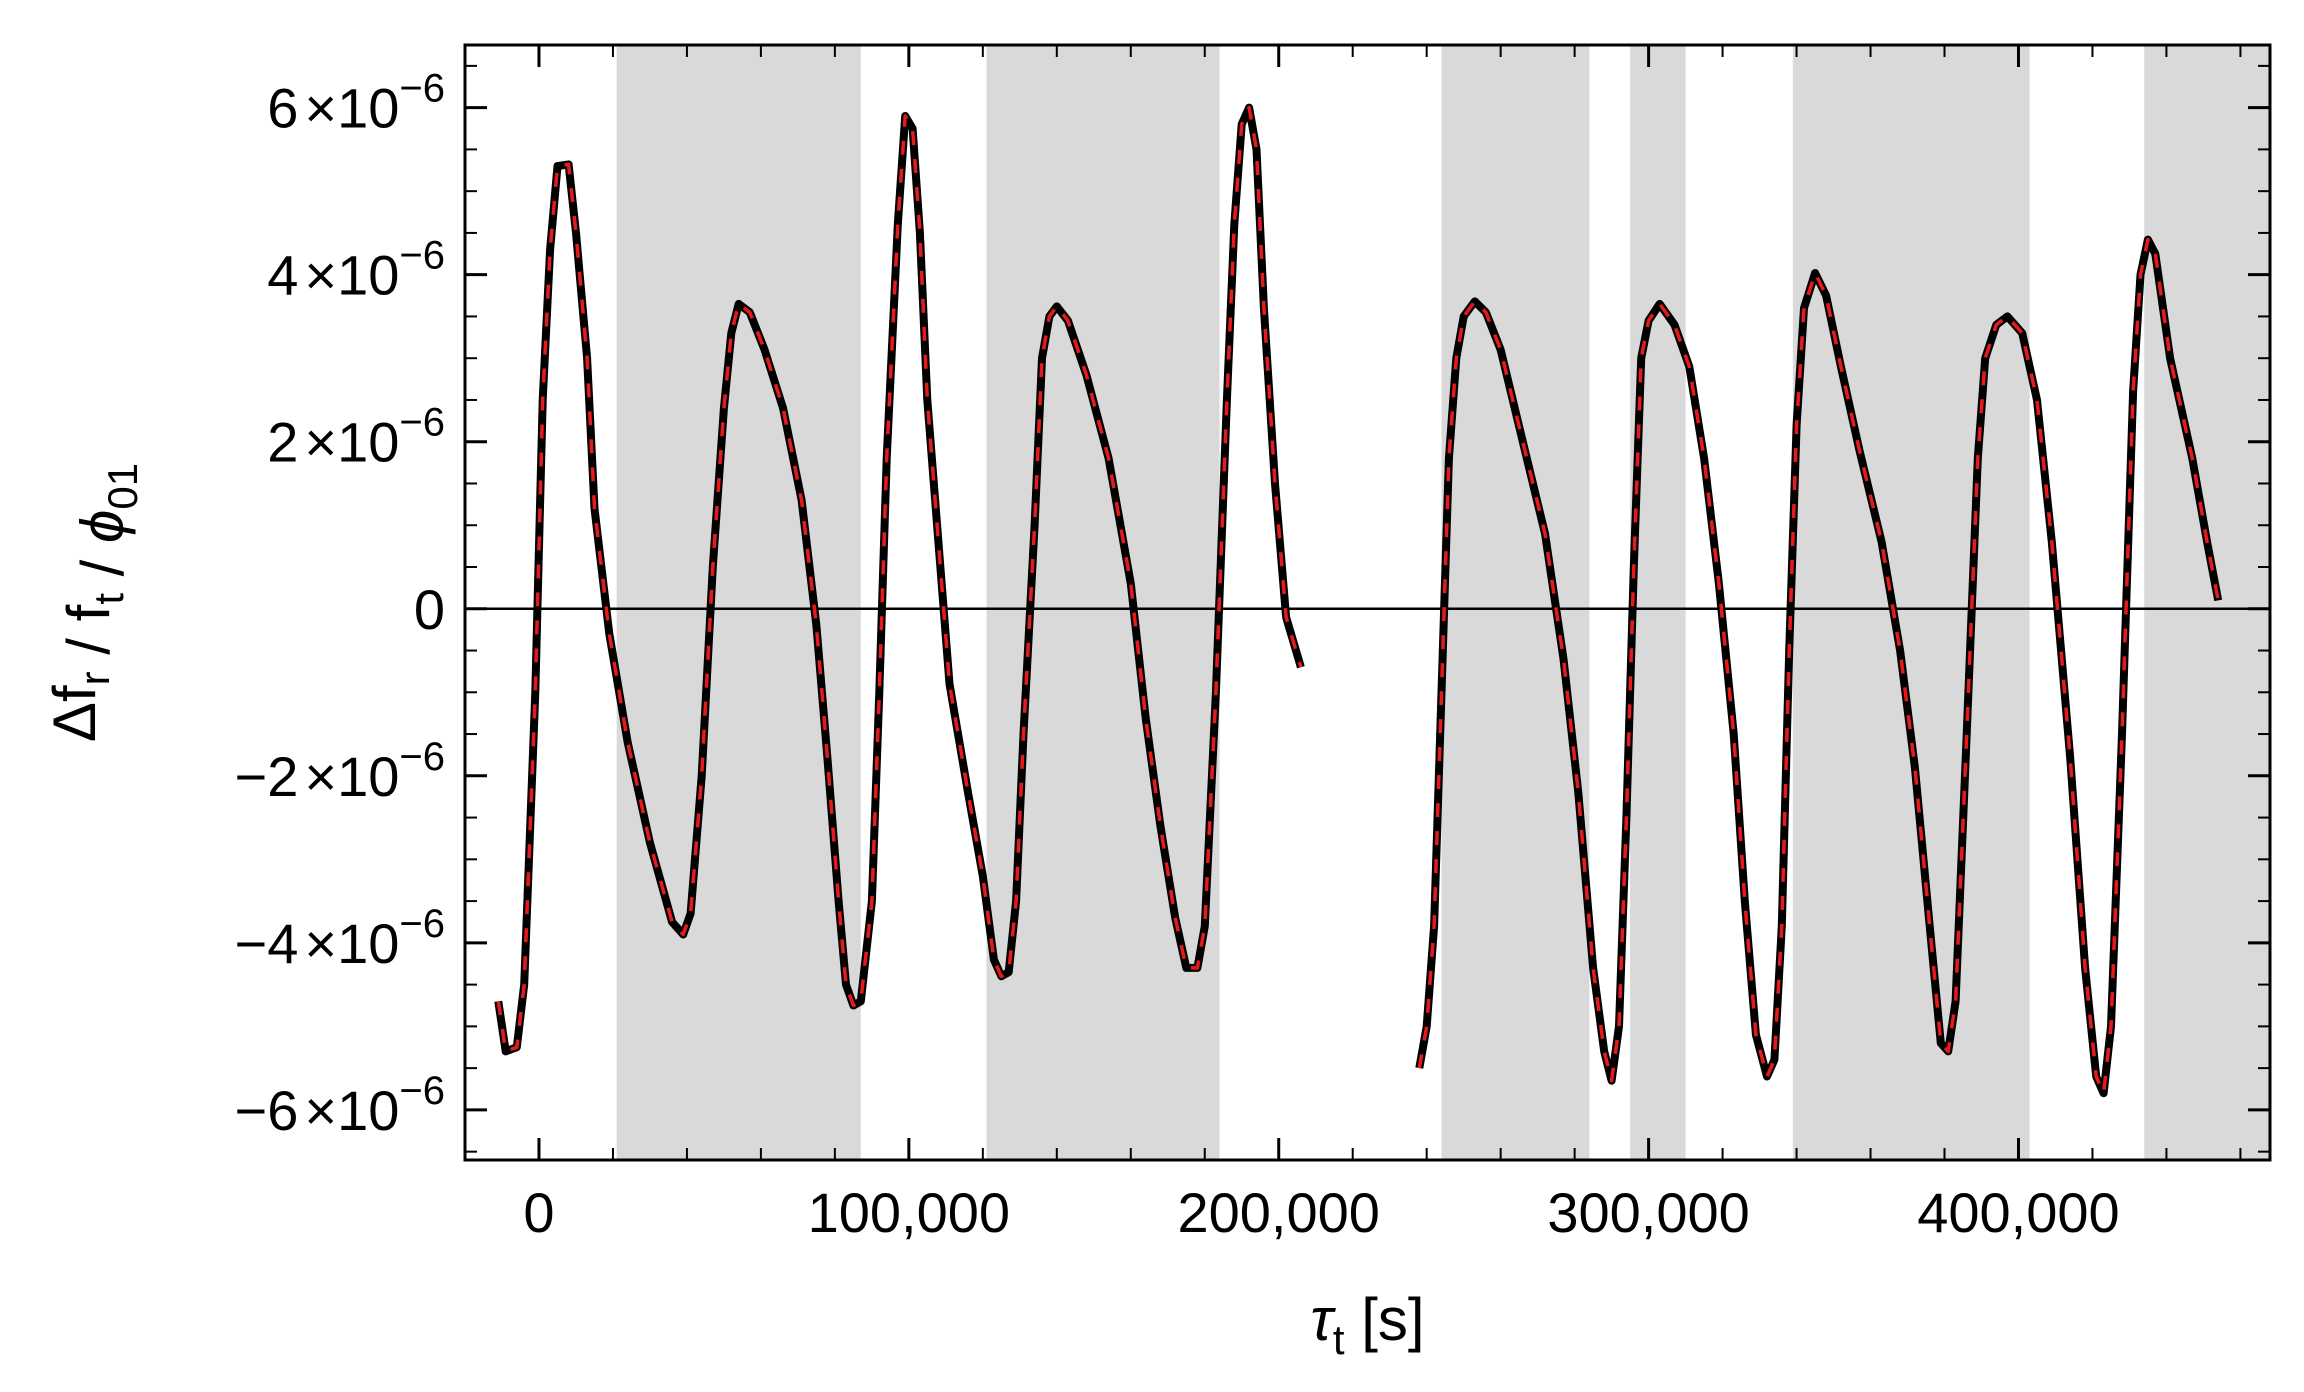  I want to click on x-axis-label: τt [s], so click(1367, 1324).